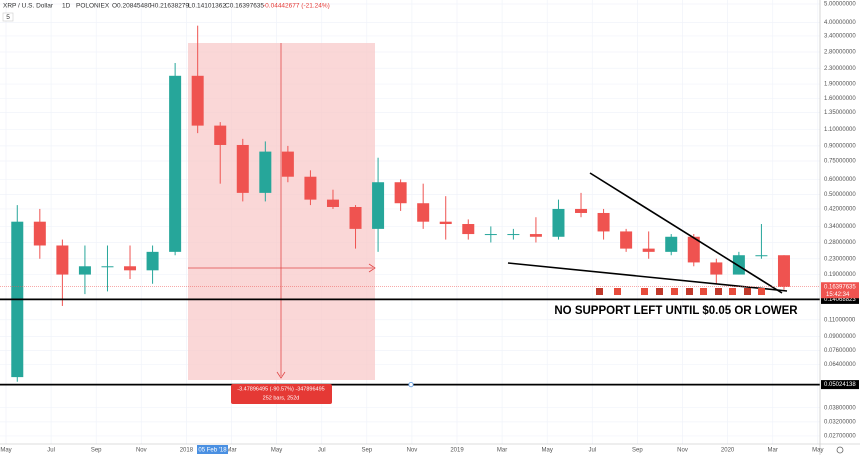  Describe the element at coordinates (281, 398) in the screenshot. I see `measure-text: 252 bars, 252d` at that location.